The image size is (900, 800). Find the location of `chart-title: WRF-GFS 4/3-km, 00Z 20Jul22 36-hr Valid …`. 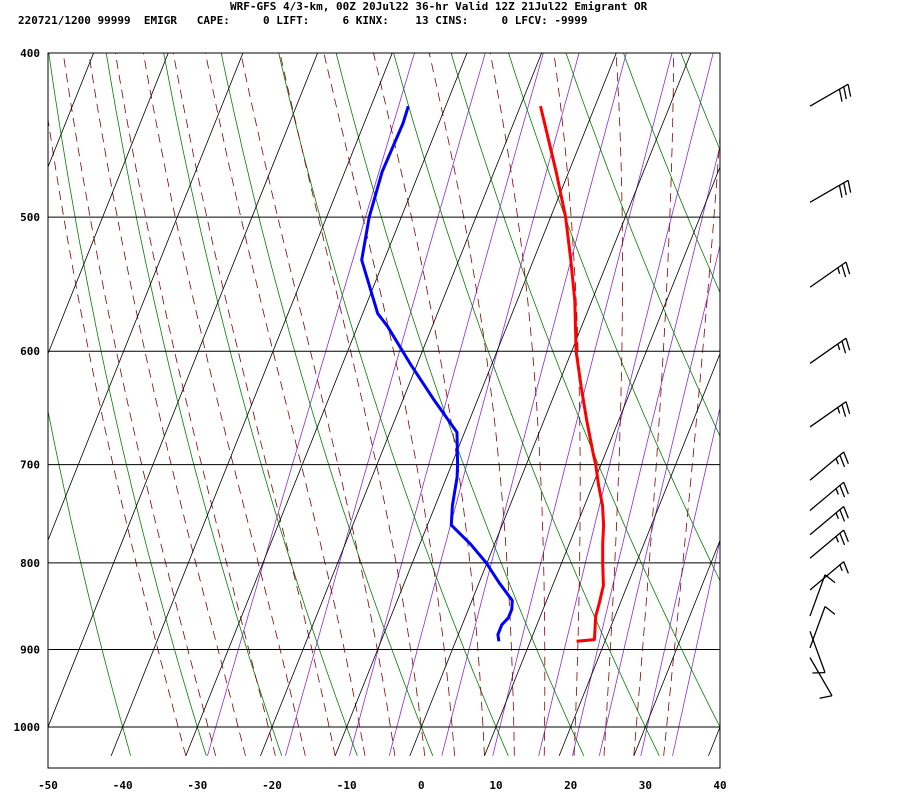

chart-title: WRF-GFS 4/3-km, 00Z 20Jul22 36-hr Valid … is located at coordinates (439, 6).